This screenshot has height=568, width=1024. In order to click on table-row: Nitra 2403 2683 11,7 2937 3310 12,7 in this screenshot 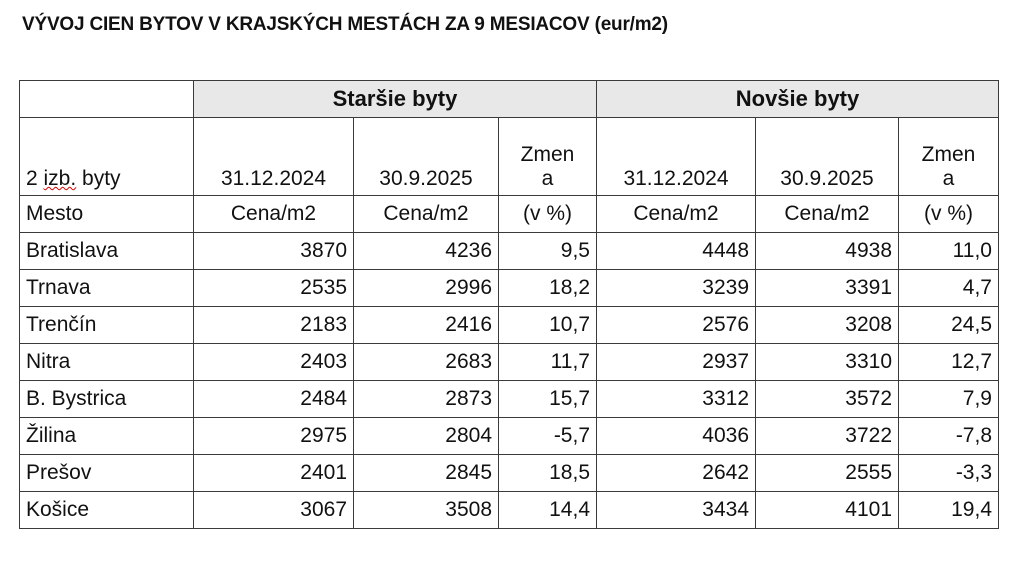, I will do `click(509, 362)`.